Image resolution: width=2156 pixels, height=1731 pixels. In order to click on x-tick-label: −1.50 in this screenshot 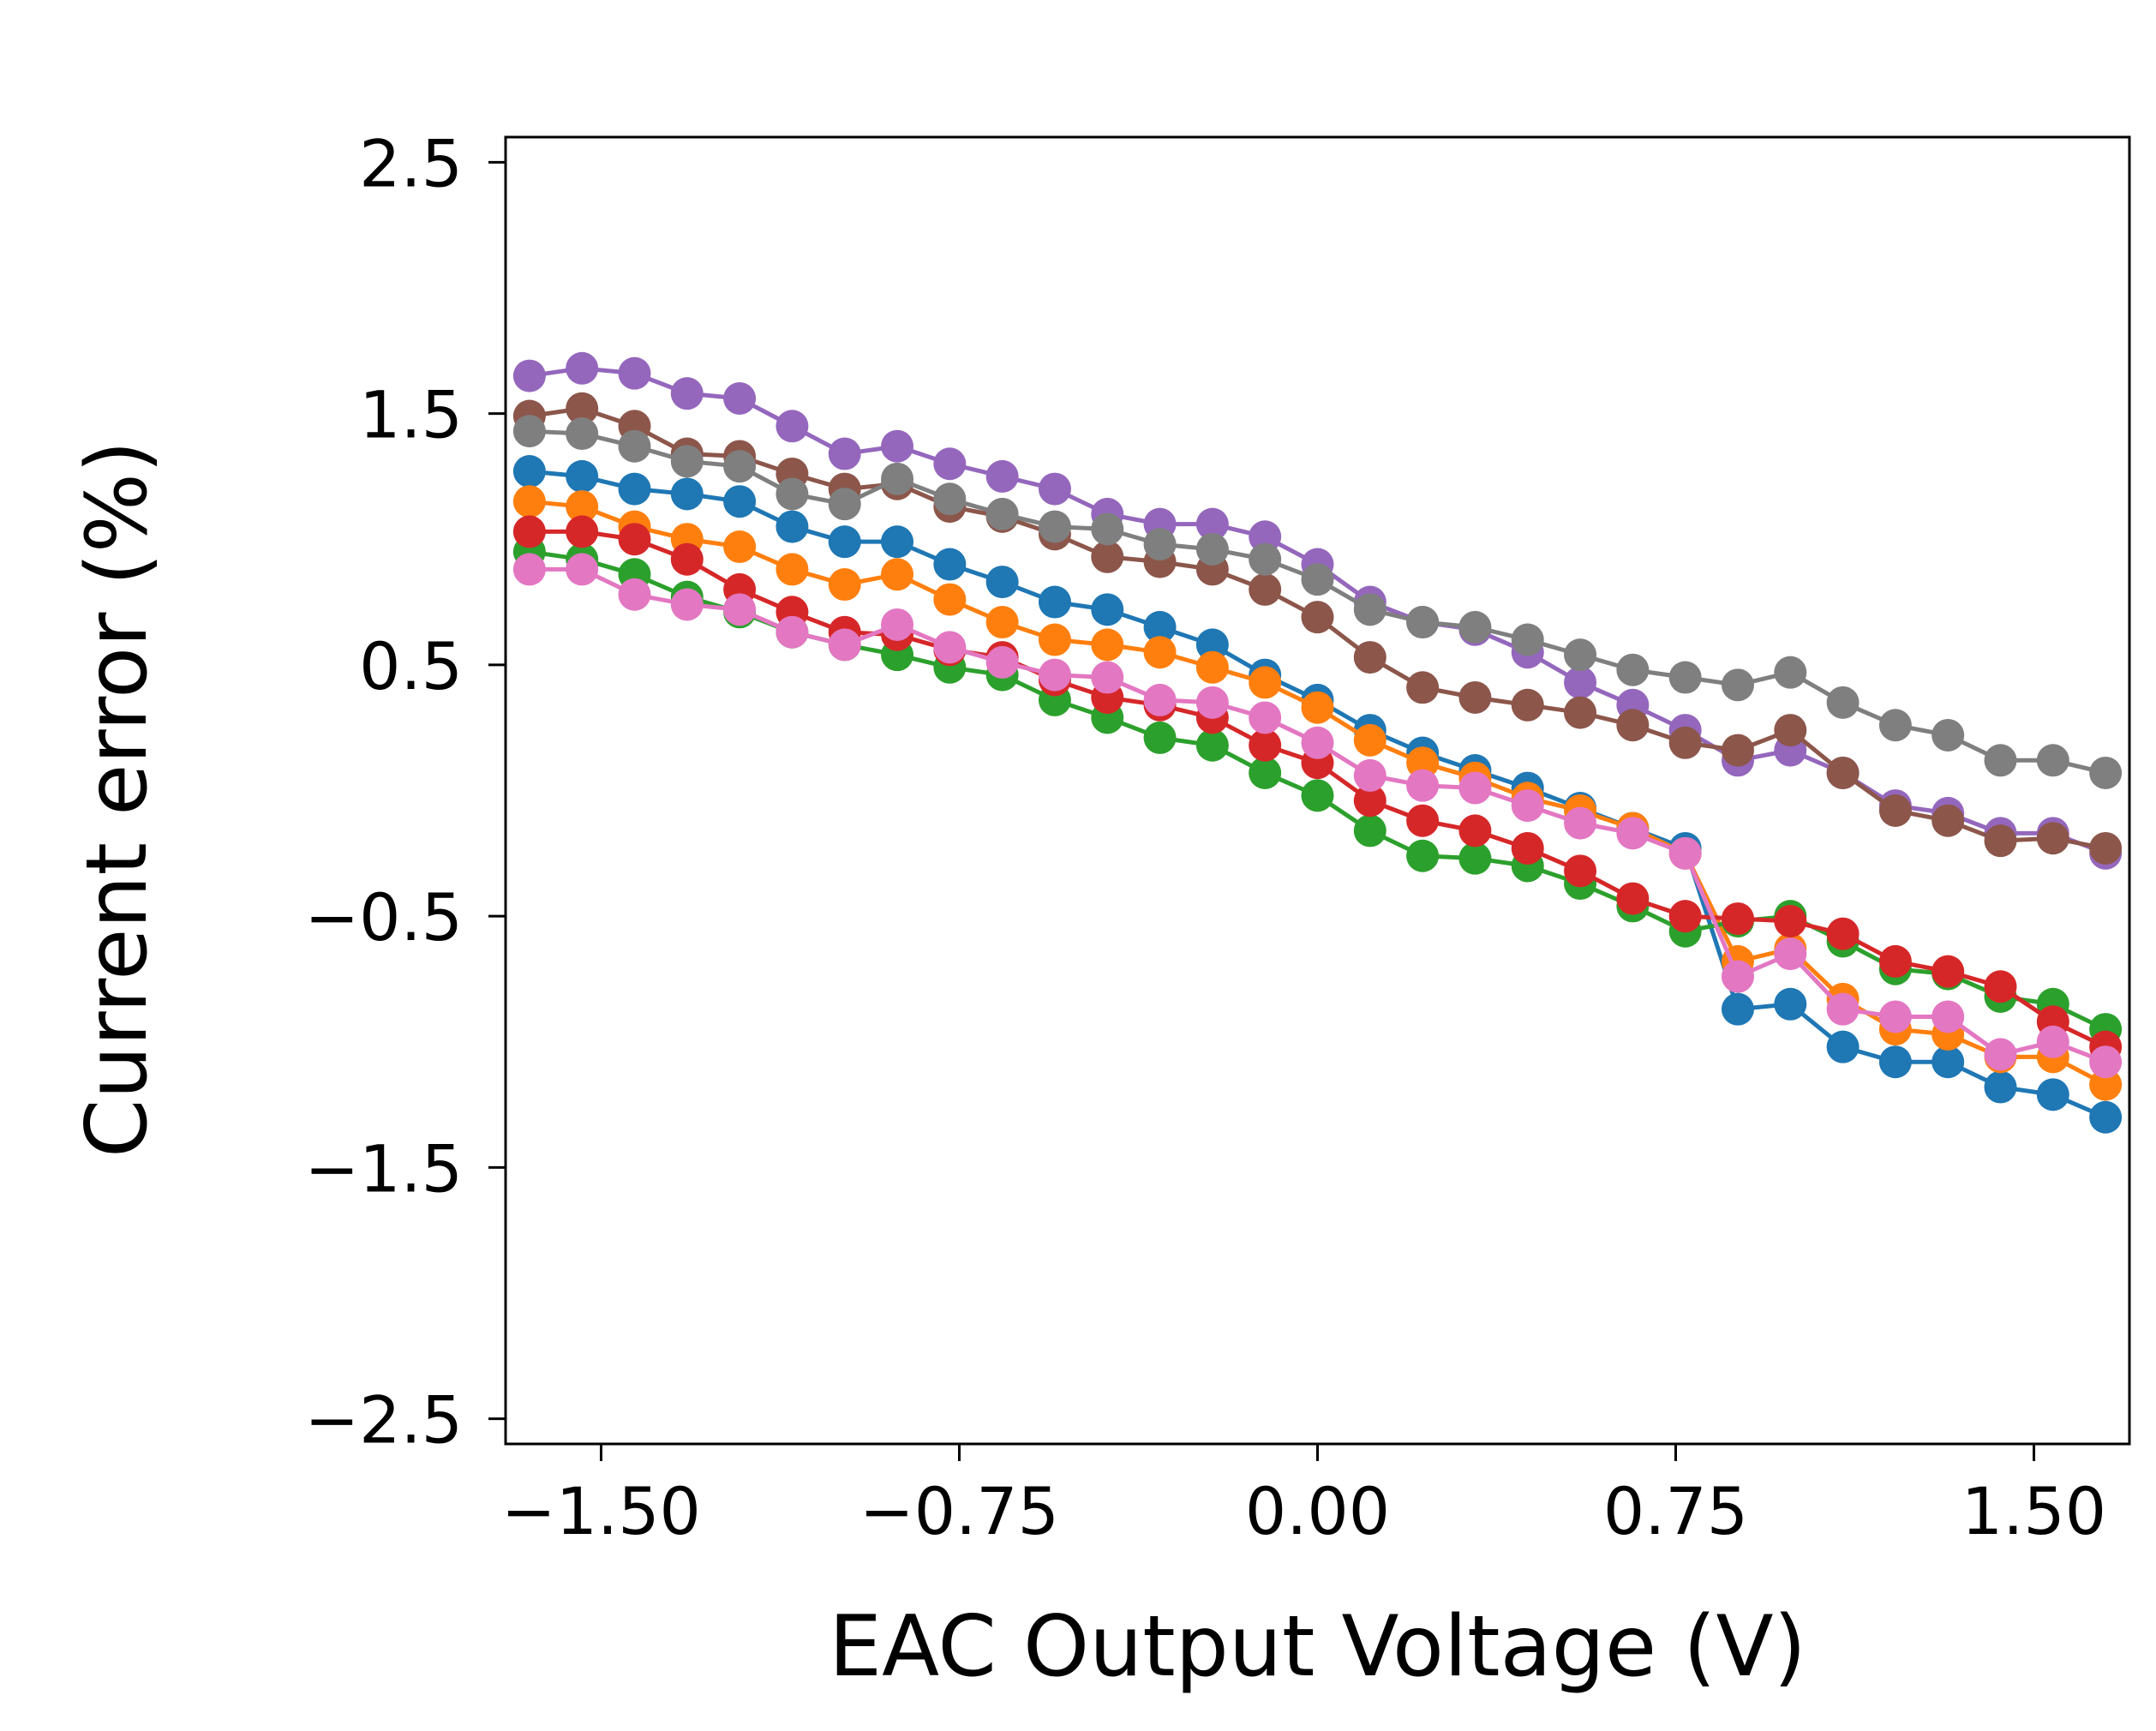, I will do `click(601, 1511)`.